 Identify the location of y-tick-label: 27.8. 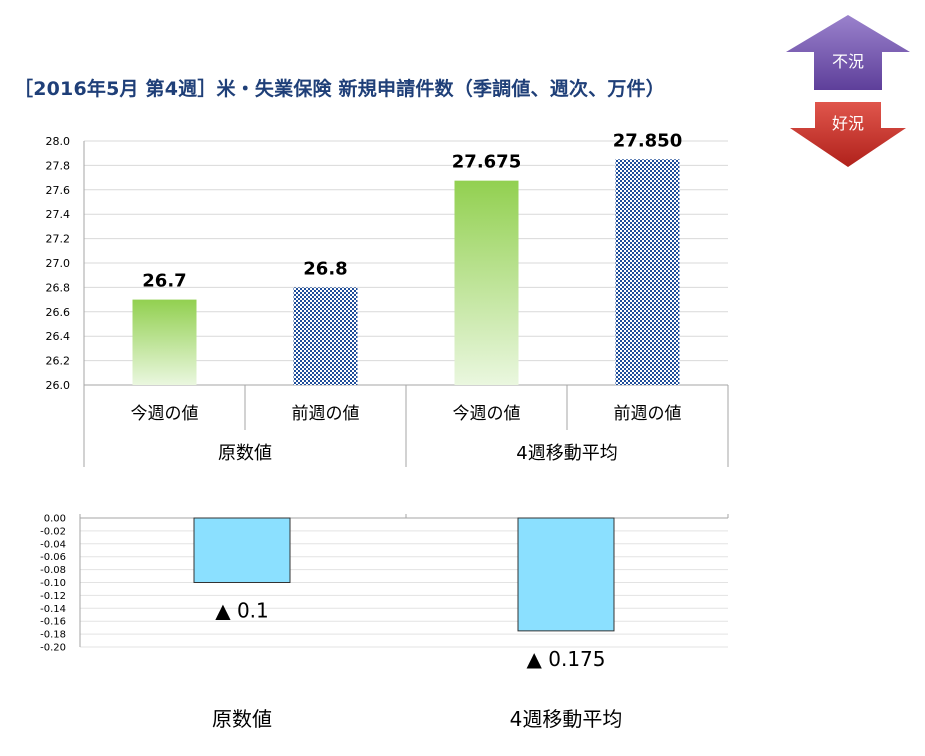
(58, 165).